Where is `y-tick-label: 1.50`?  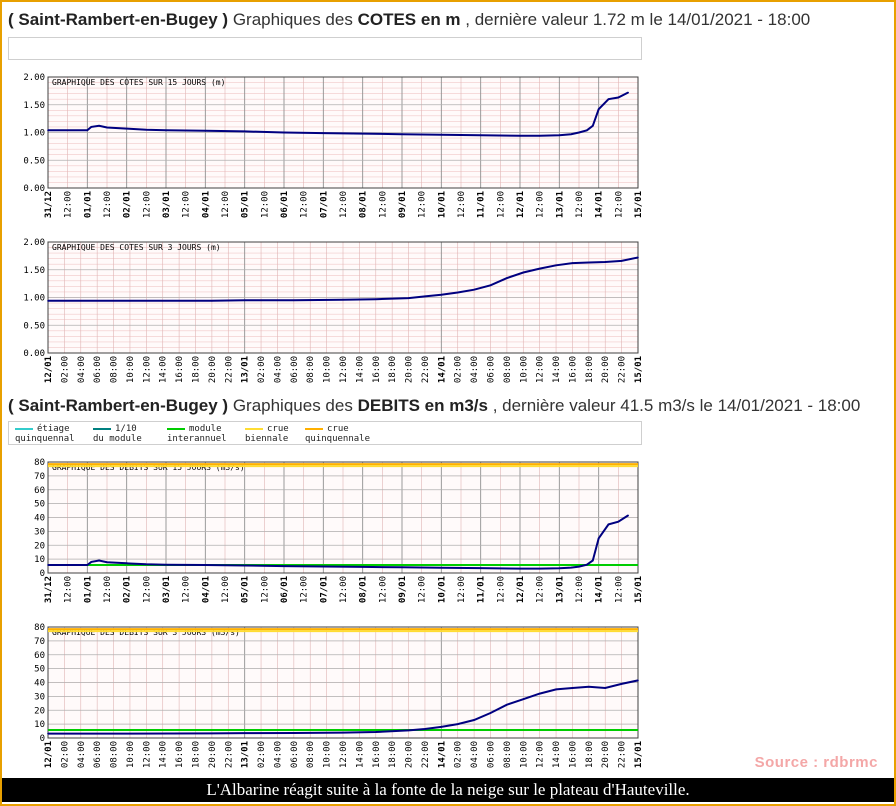
y-tick-label: 1.50 is located at coordinates (34, 106).